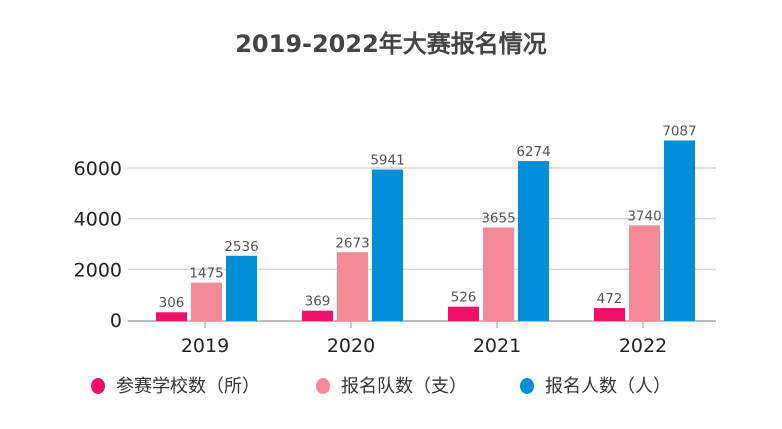  I want to click on y-tick-label: 6000, so click(98, 169).